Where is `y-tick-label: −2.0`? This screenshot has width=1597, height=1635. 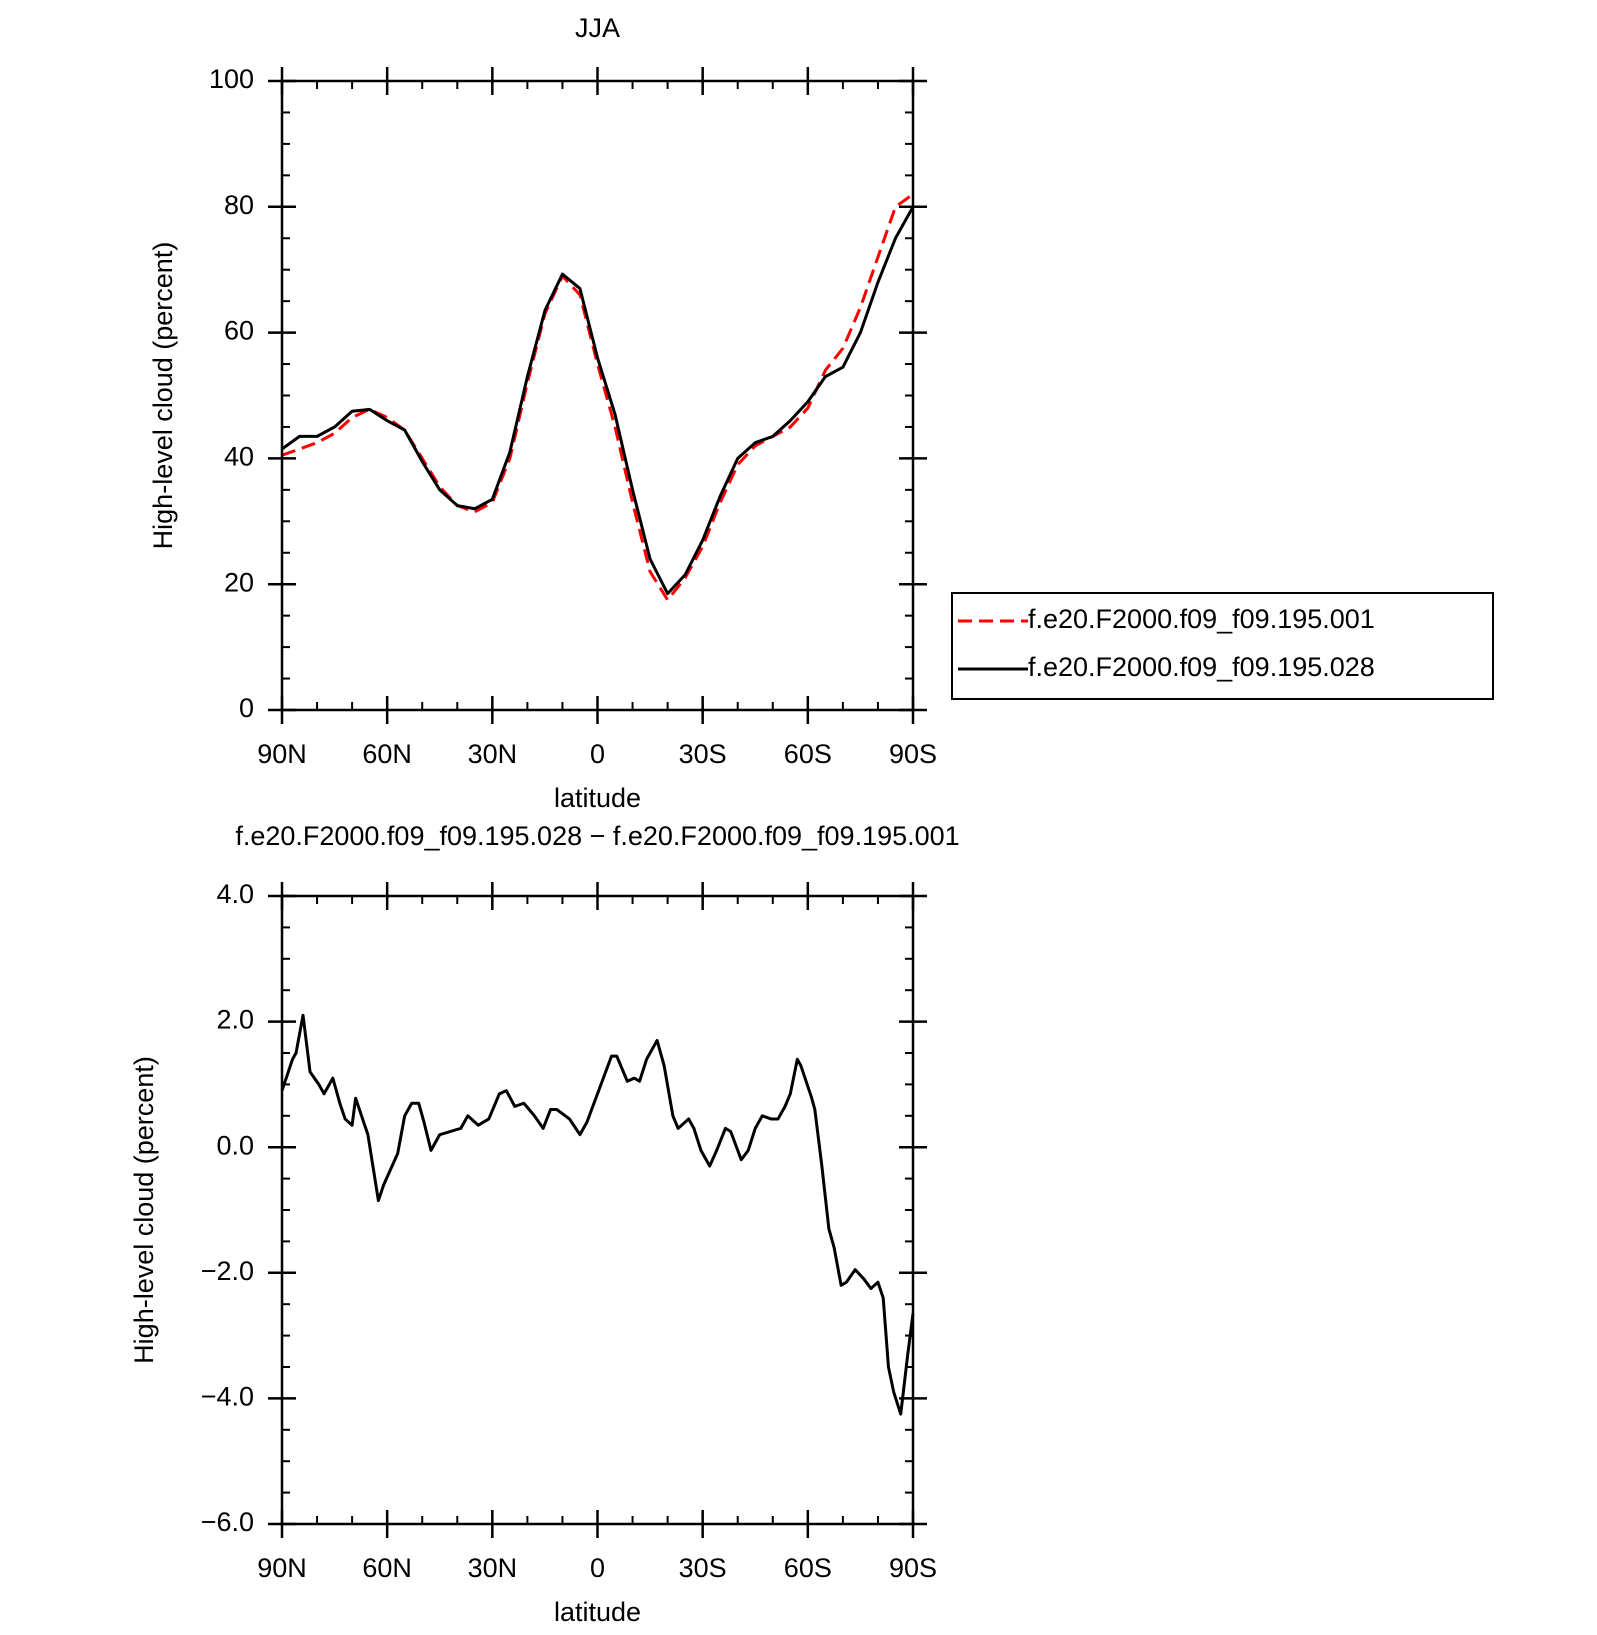 y-tick-label: −2.0 is located at coordinates (227, 1271).